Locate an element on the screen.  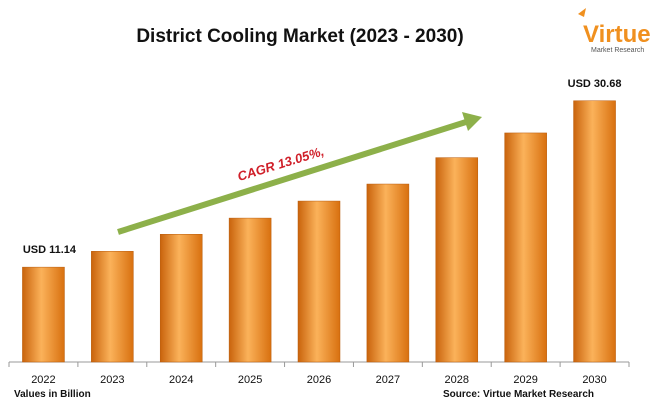
x-tick-label: 2022 is located at coordinates (43, 380).